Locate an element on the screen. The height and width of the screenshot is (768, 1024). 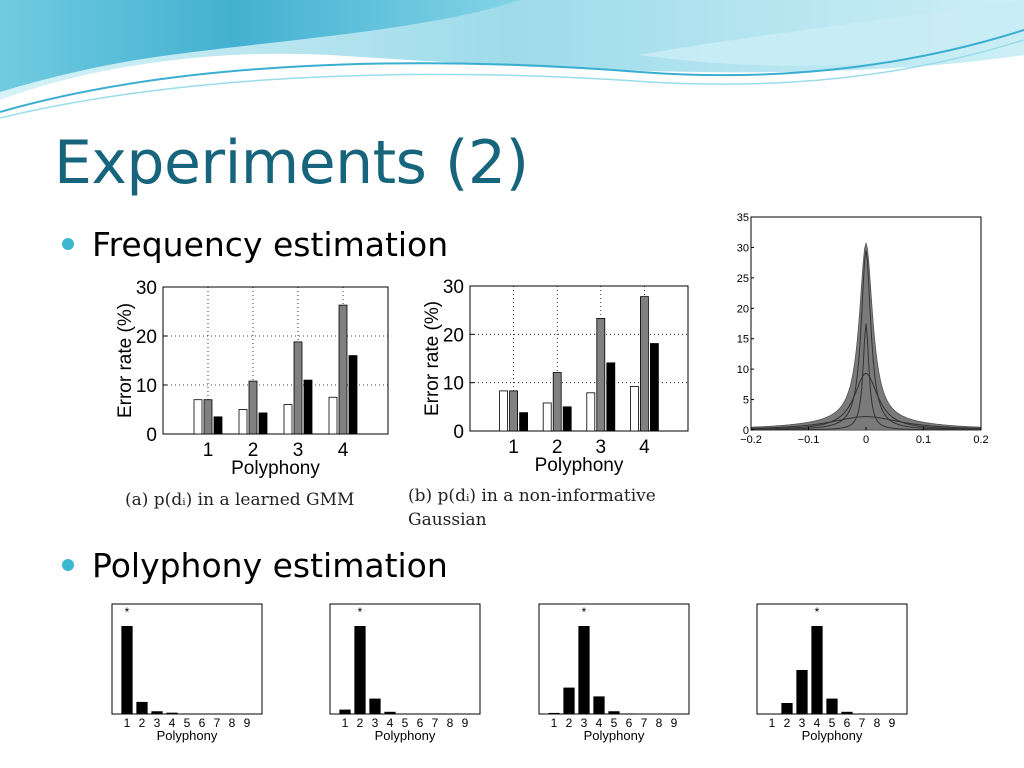
x-tick-label: 0 is located at coordinates (866, 440).